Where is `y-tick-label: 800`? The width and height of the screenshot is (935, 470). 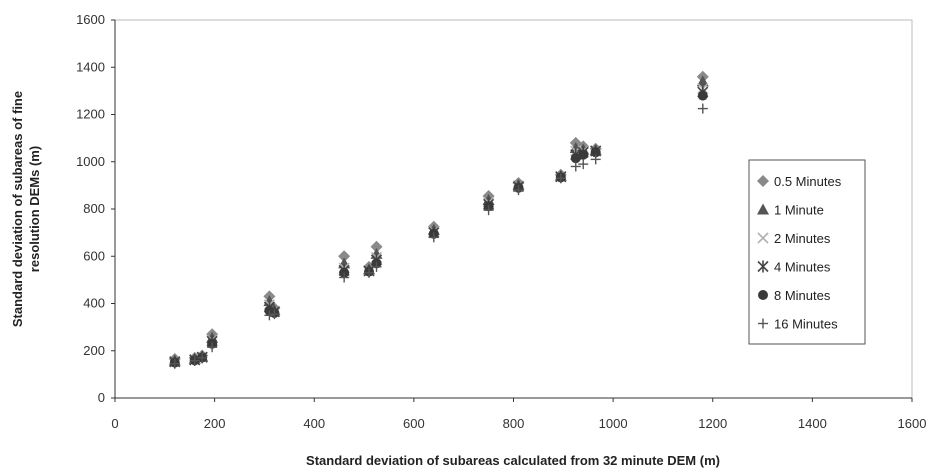
y-tick-label: 800 is located at coordinates (94, 208).